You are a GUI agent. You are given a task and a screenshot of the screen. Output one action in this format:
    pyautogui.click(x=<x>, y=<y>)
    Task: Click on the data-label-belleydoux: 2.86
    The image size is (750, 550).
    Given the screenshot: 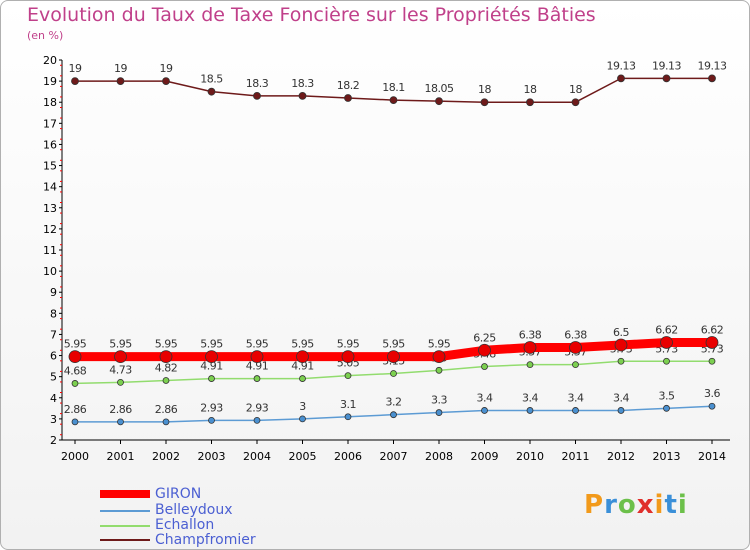 What is the action you would take?
    pyautogui.click(x=75, y=409)
    